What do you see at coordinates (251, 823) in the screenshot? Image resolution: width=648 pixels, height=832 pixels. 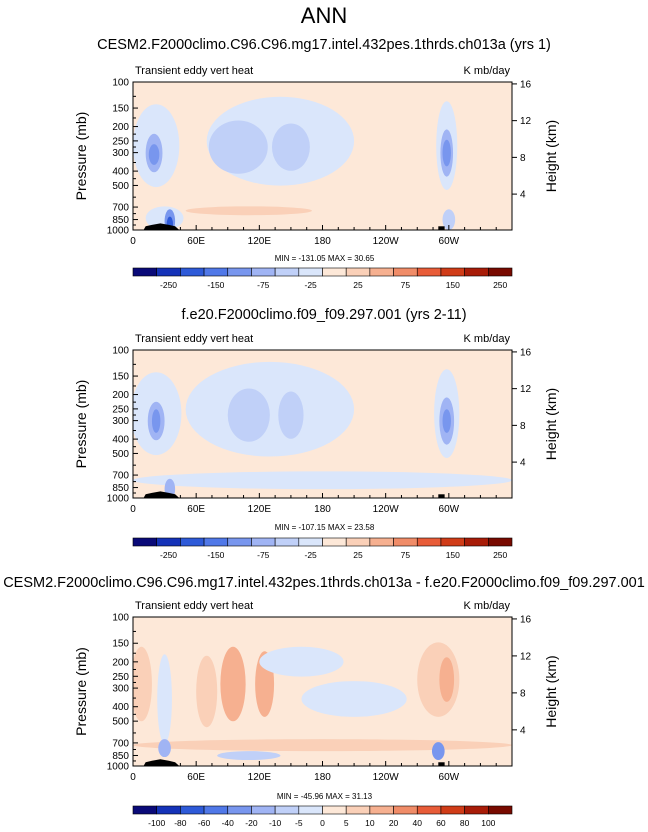 I see `colorbar-label: -20` at bounding box center [251, 823].